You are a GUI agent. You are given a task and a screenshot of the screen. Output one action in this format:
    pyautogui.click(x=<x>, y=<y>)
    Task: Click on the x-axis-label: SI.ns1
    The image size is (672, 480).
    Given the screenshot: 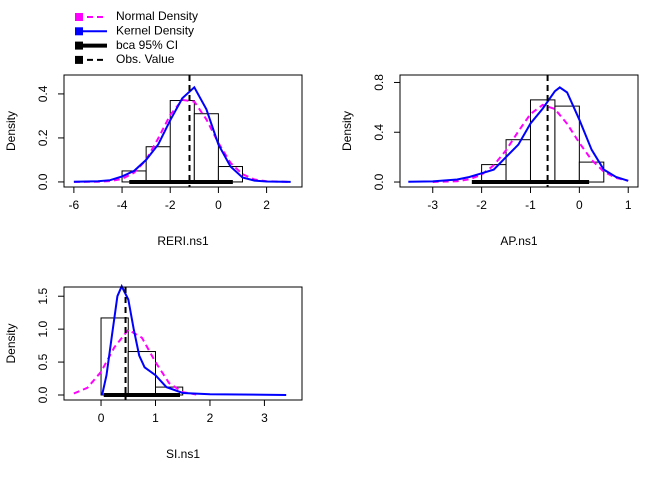 What is the action you would take?
    pyautogui.click(x=183, y=454)
    